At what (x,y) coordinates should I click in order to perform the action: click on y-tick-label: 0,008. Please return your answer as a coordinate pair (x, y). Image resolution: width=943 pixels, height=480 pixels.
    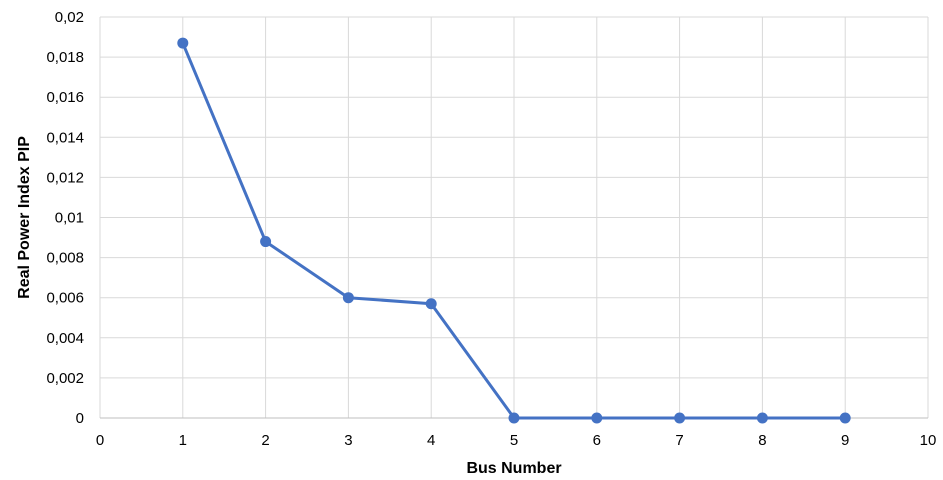
    Looking at the image, I should click on (65, 258).